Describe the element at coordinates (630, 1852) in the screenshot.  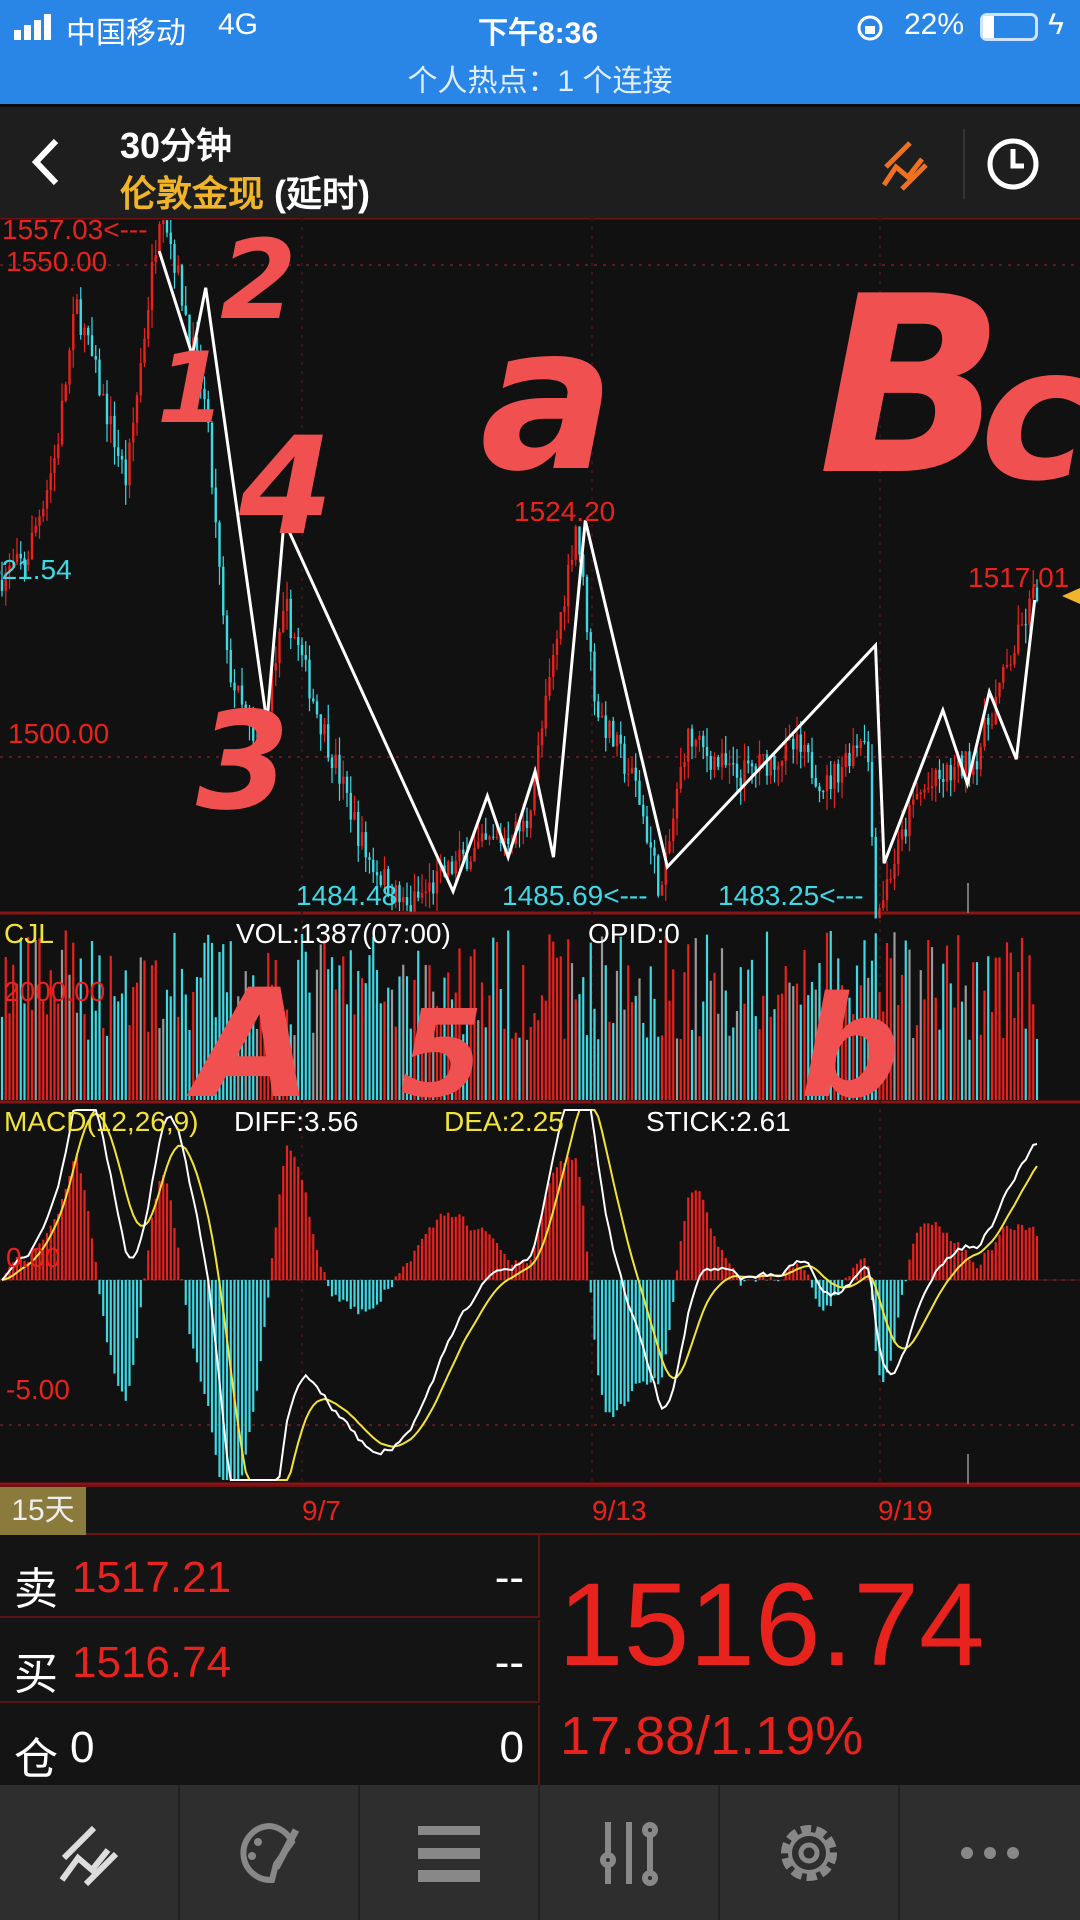
I see `indicator-button` at that location.